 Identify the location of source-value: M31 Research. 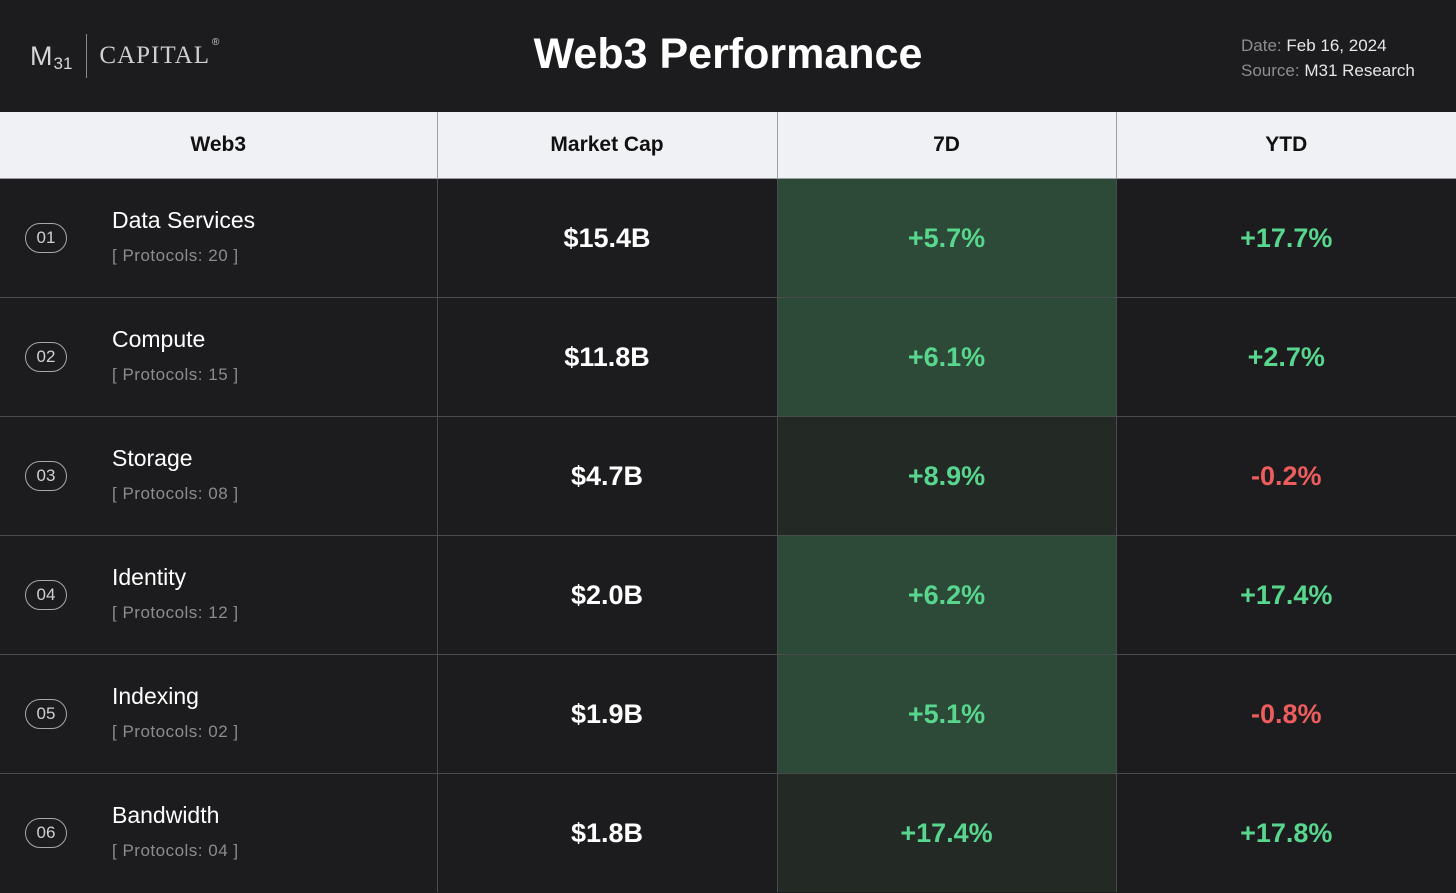
(1359, 70).